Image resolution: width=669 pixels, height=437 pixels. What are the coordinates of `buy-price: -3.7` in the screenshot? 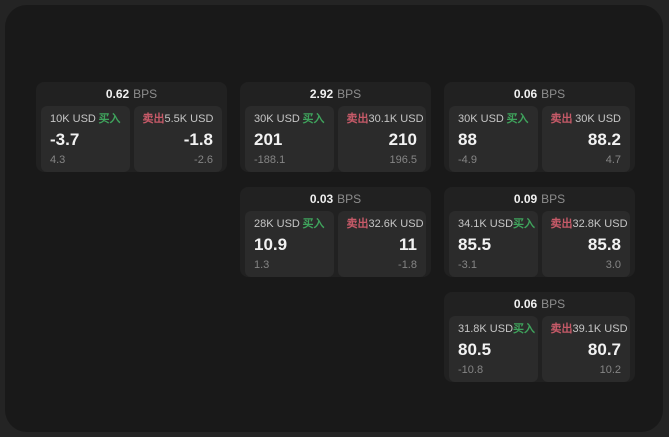 It's located at (65, 139).